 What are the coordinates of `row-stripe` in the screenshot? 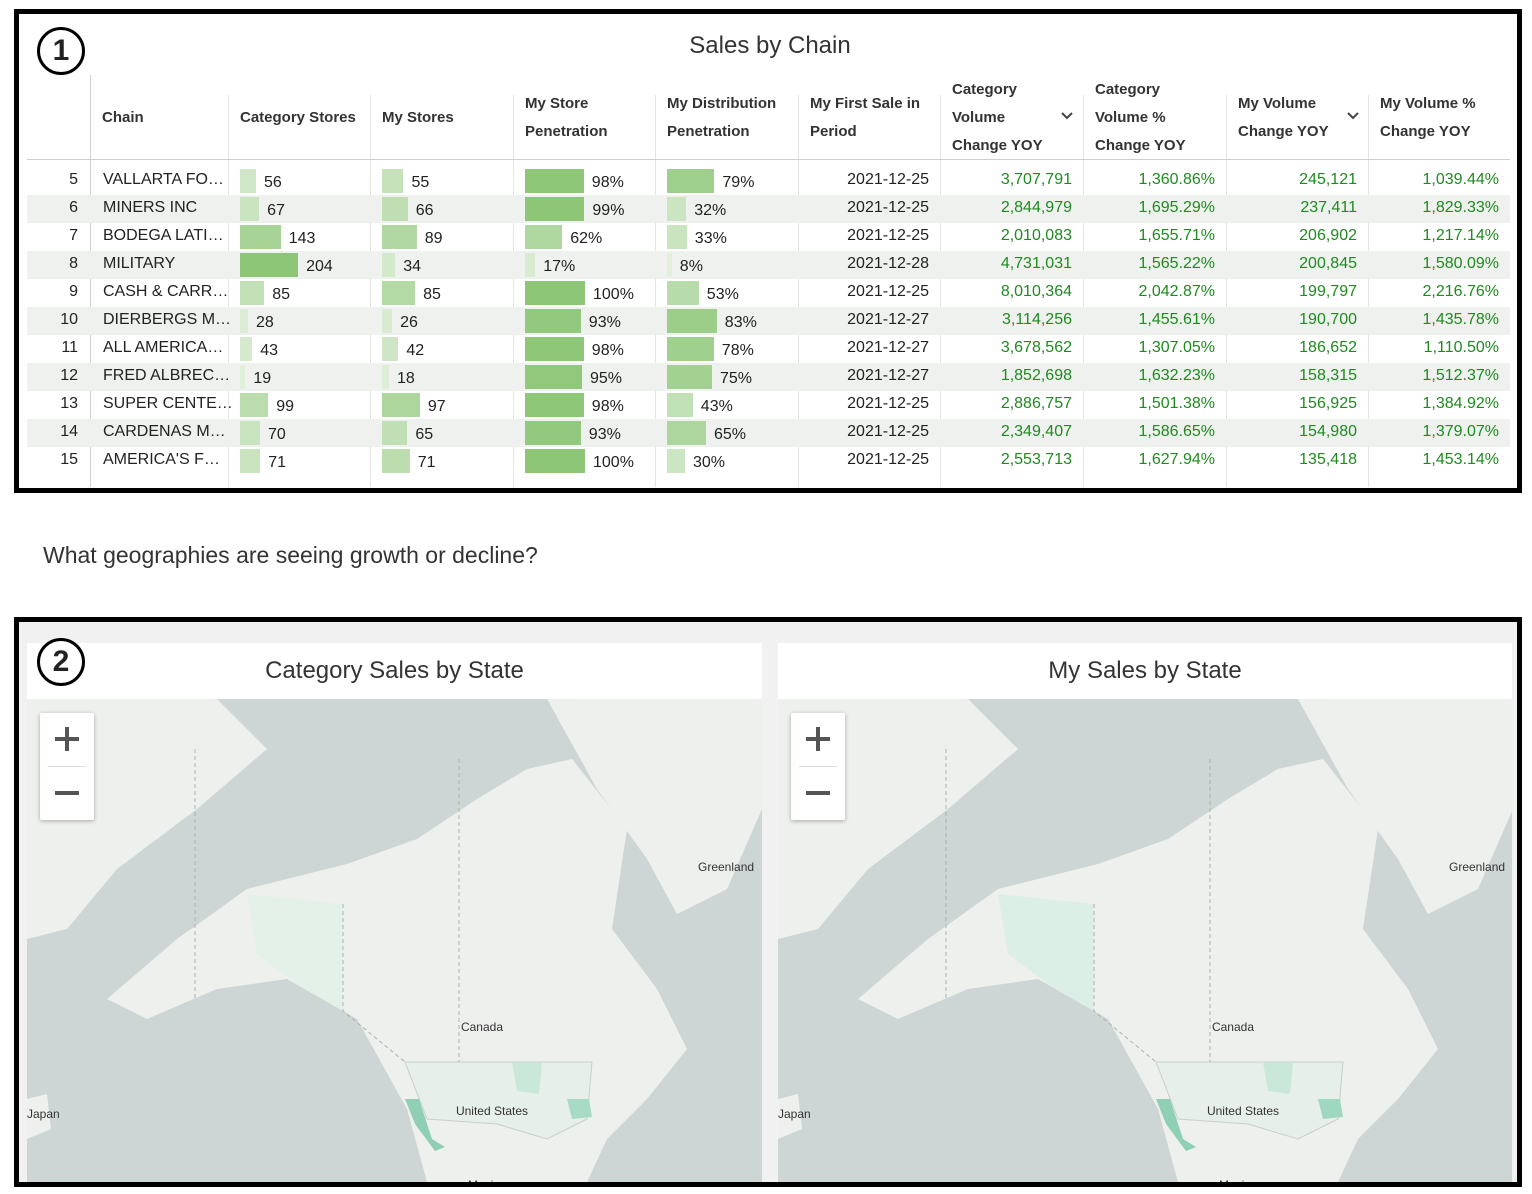 It's located at (768, 377).